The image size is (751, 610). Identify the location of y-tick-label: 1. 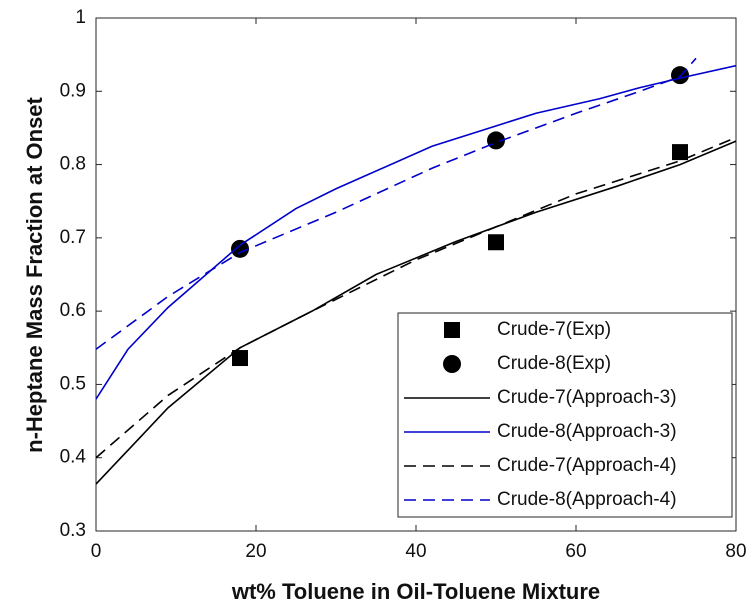
(80, 17).